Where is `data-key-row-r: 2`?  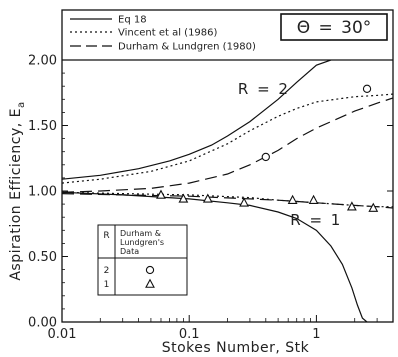 data-key-row-r: 2 is located at coordinates (107, 271).